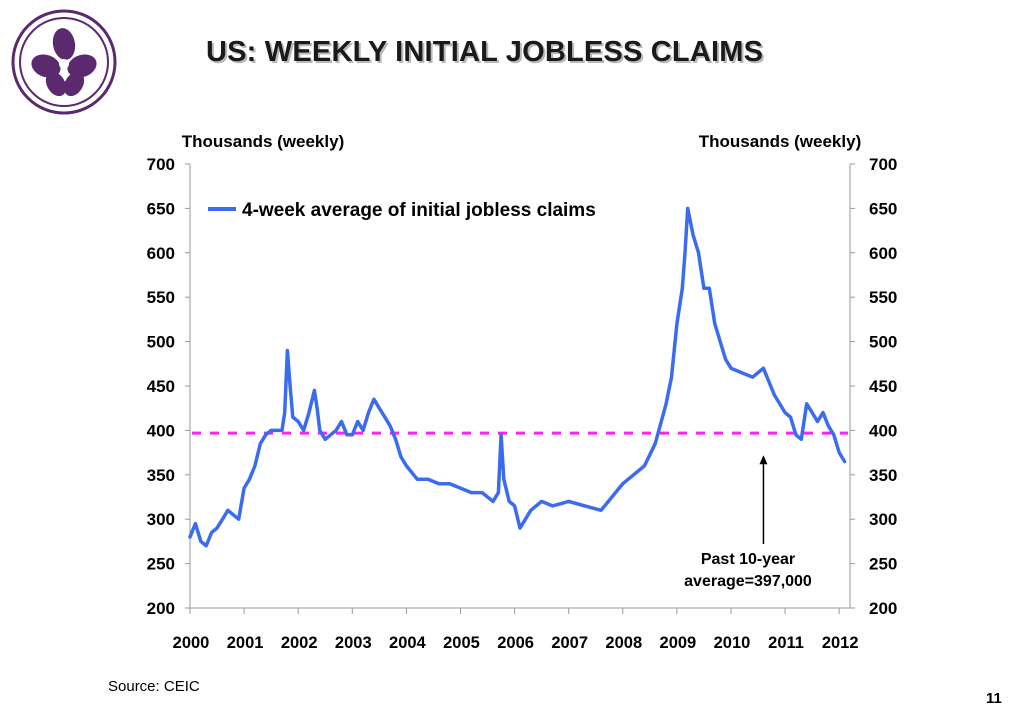 This screenshot has width=1024, height=720. What do you see at coordinates (485, 52) in the screenshot?
I see `slide-title: US: WEEKLY INITIAL JOBLESS CLAIMS` at bounding box center [485, 52].